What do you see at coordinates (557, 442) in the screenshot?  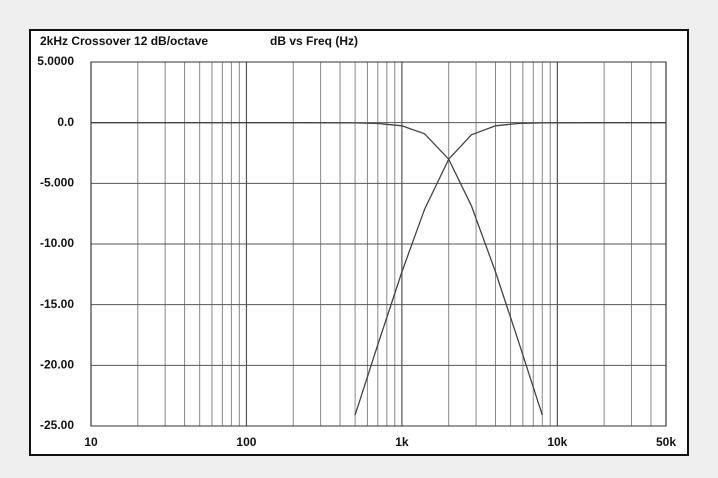 I see `x-tick-label: 10k` at bounding box center [557, 442].